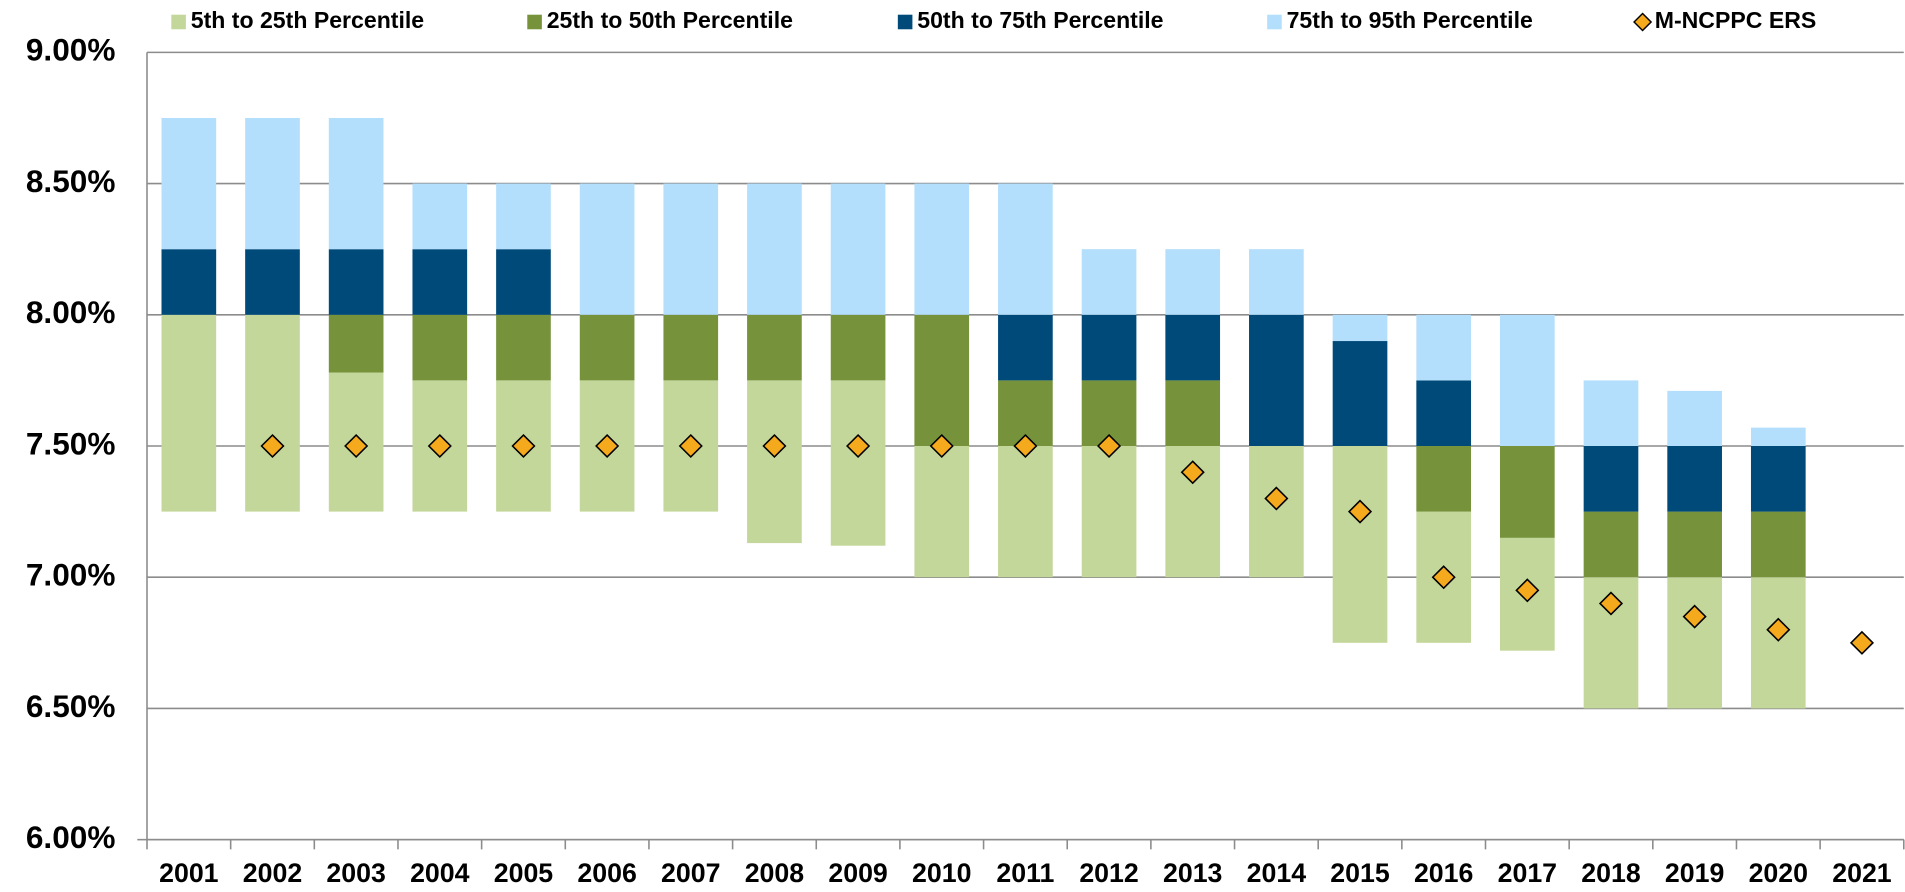  I want to click on x-tick-label: 2001, so click(189, 873).